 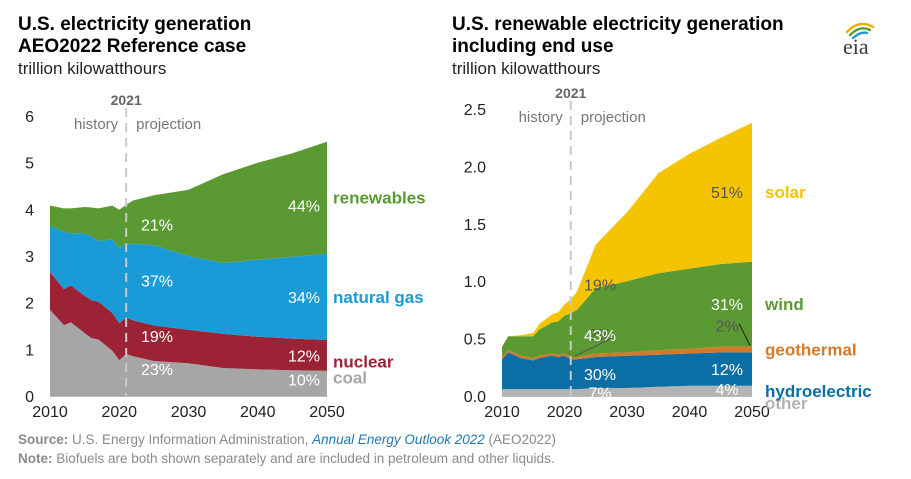 I want to click on y-tick-label: 3, so click(x=29, y=257).